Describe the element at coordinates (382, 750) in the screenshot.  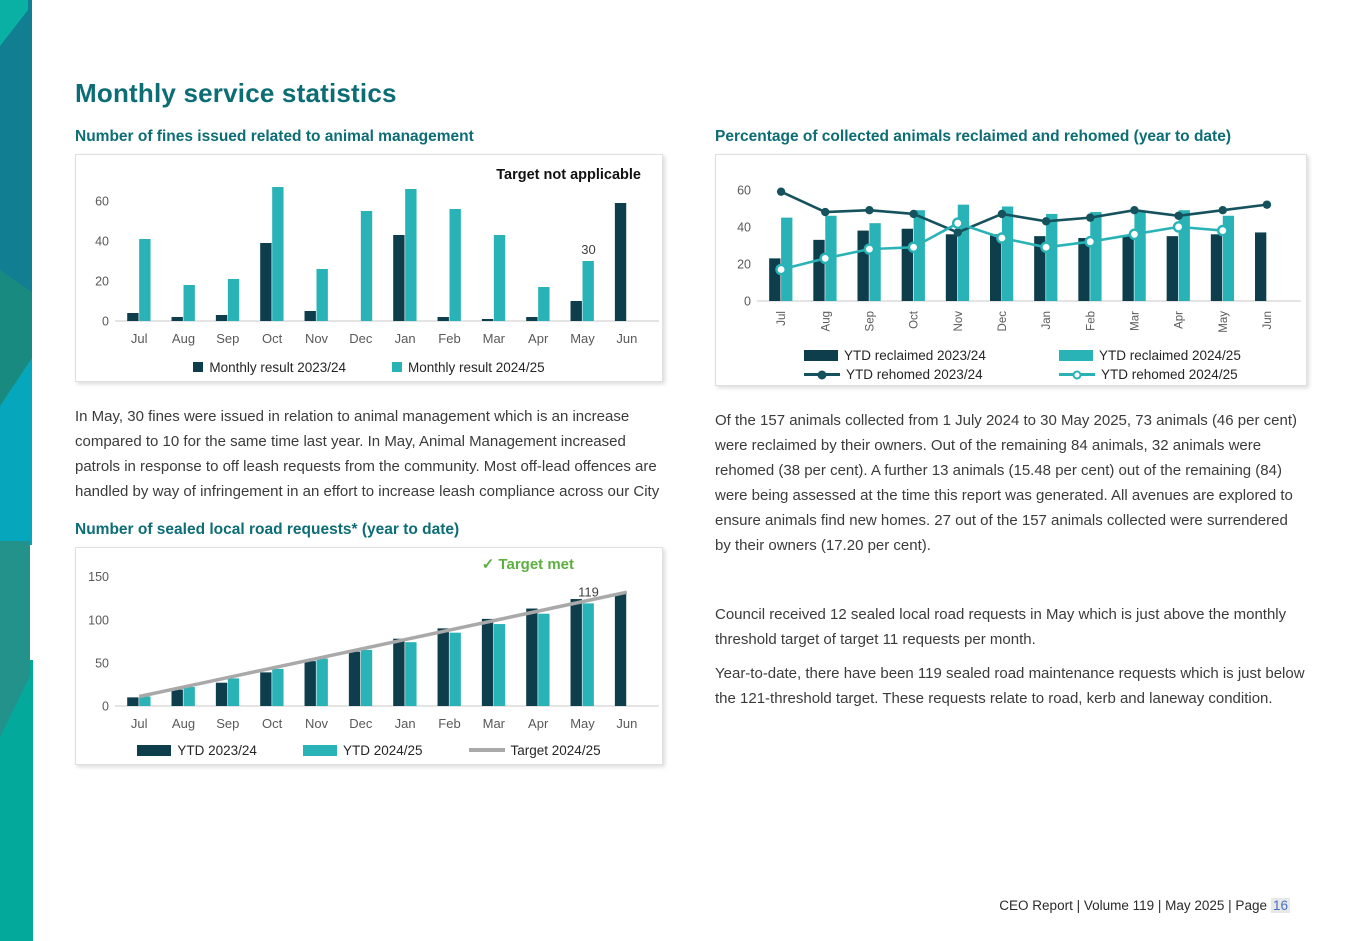
I see `legend-label: YTD 2024/25` at that location.